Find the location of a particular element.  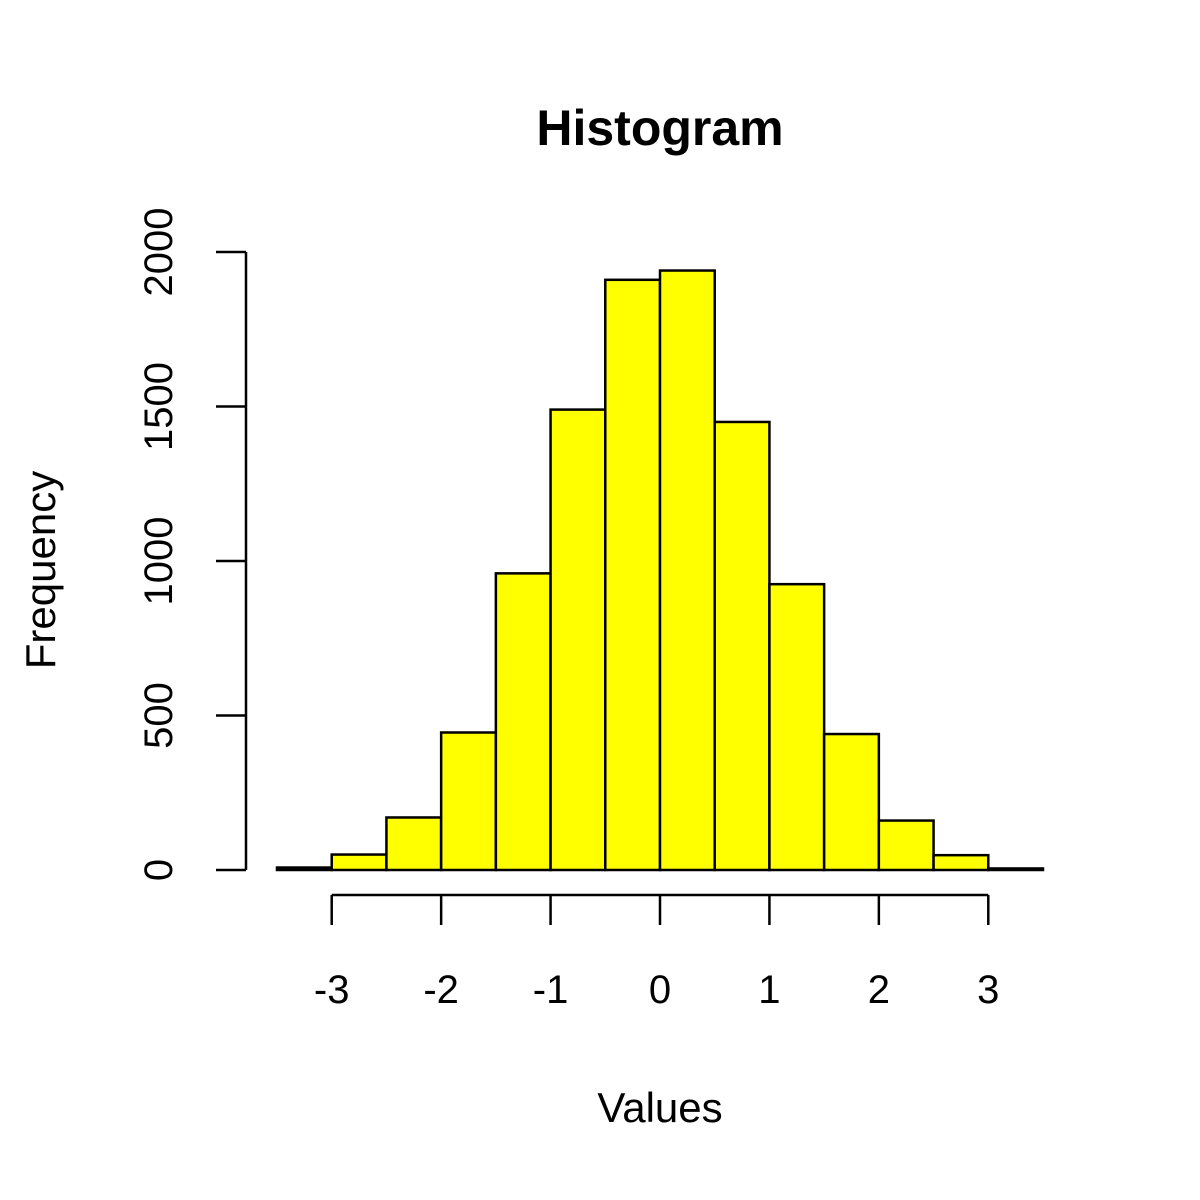

y-tick-label: 1000 is located at coordinates (159, 561).